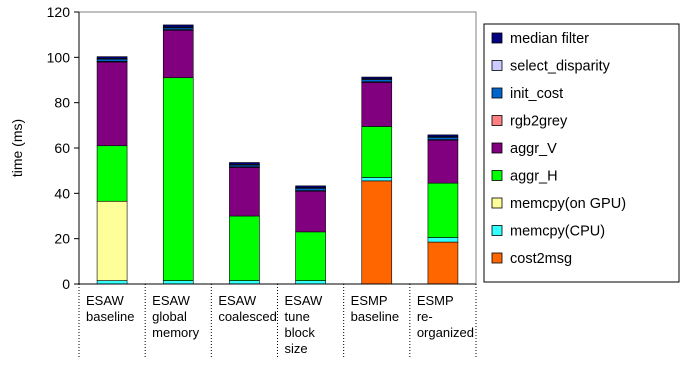 The height and width of the screenshot is (370, 683). What do you see at coordinates (541, 259) in the screenshot?
I see `legend-entry-label: cost2msg` at bounding box center [541, 259].